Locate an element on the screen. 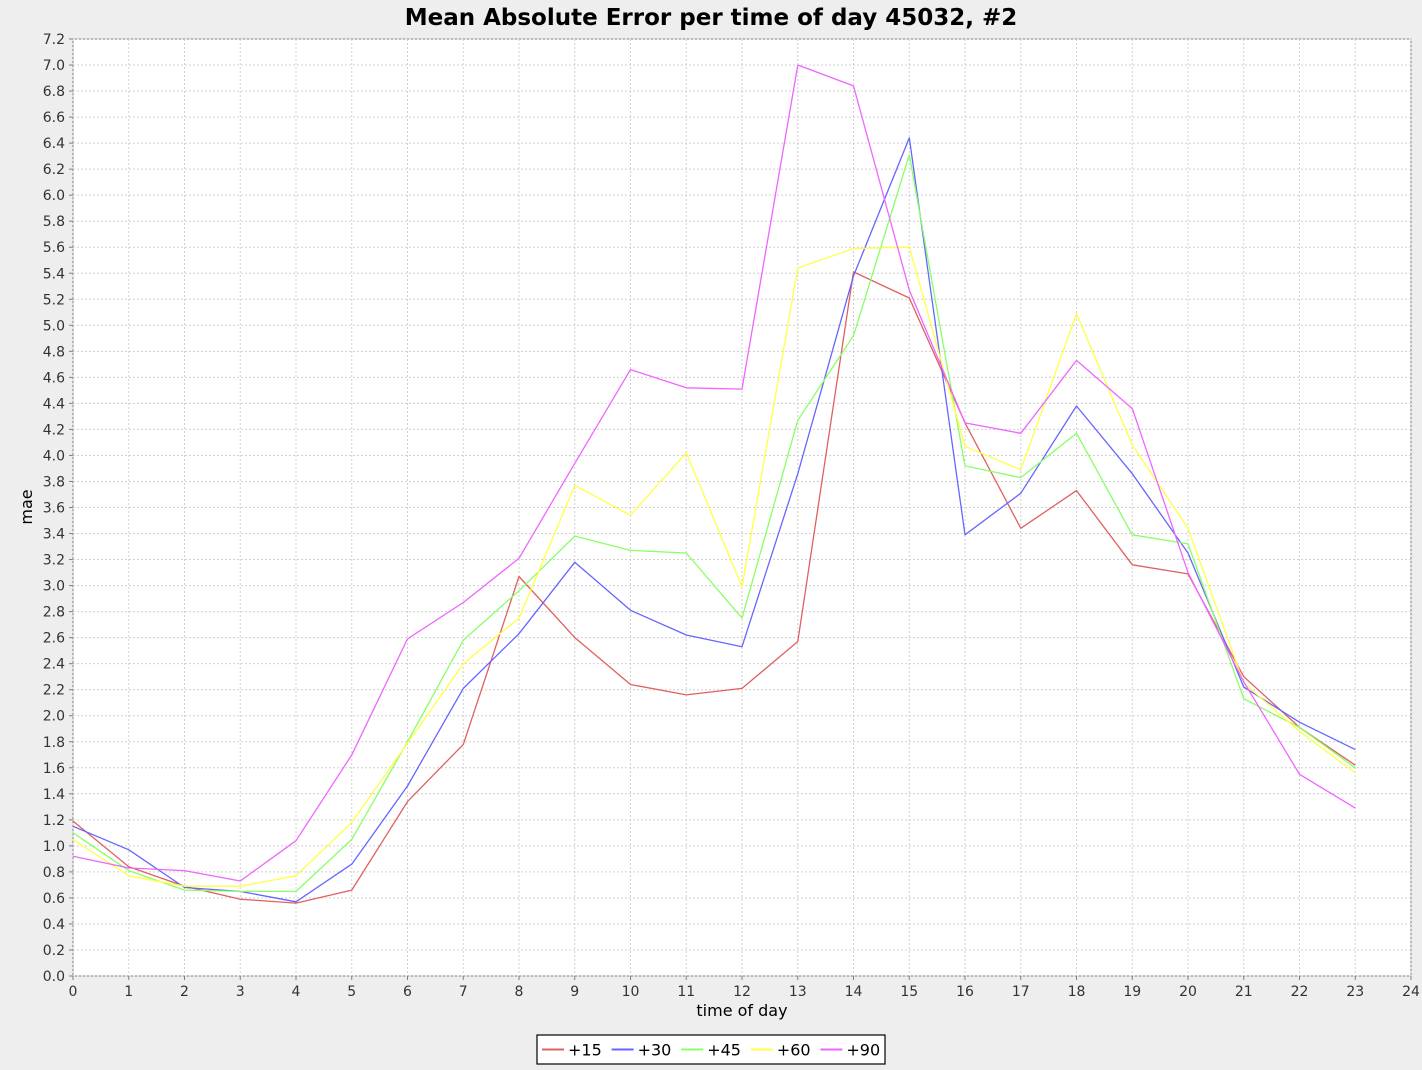 The height and width of the screenshot is (1070, 1422). y-axis-label: mae is located at coordinates (26, 506).